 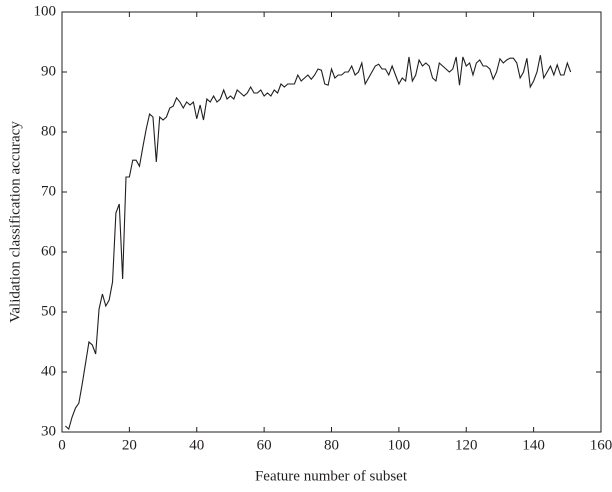 I want to click on y-tick-label: 30, so click(x=48, y=431).